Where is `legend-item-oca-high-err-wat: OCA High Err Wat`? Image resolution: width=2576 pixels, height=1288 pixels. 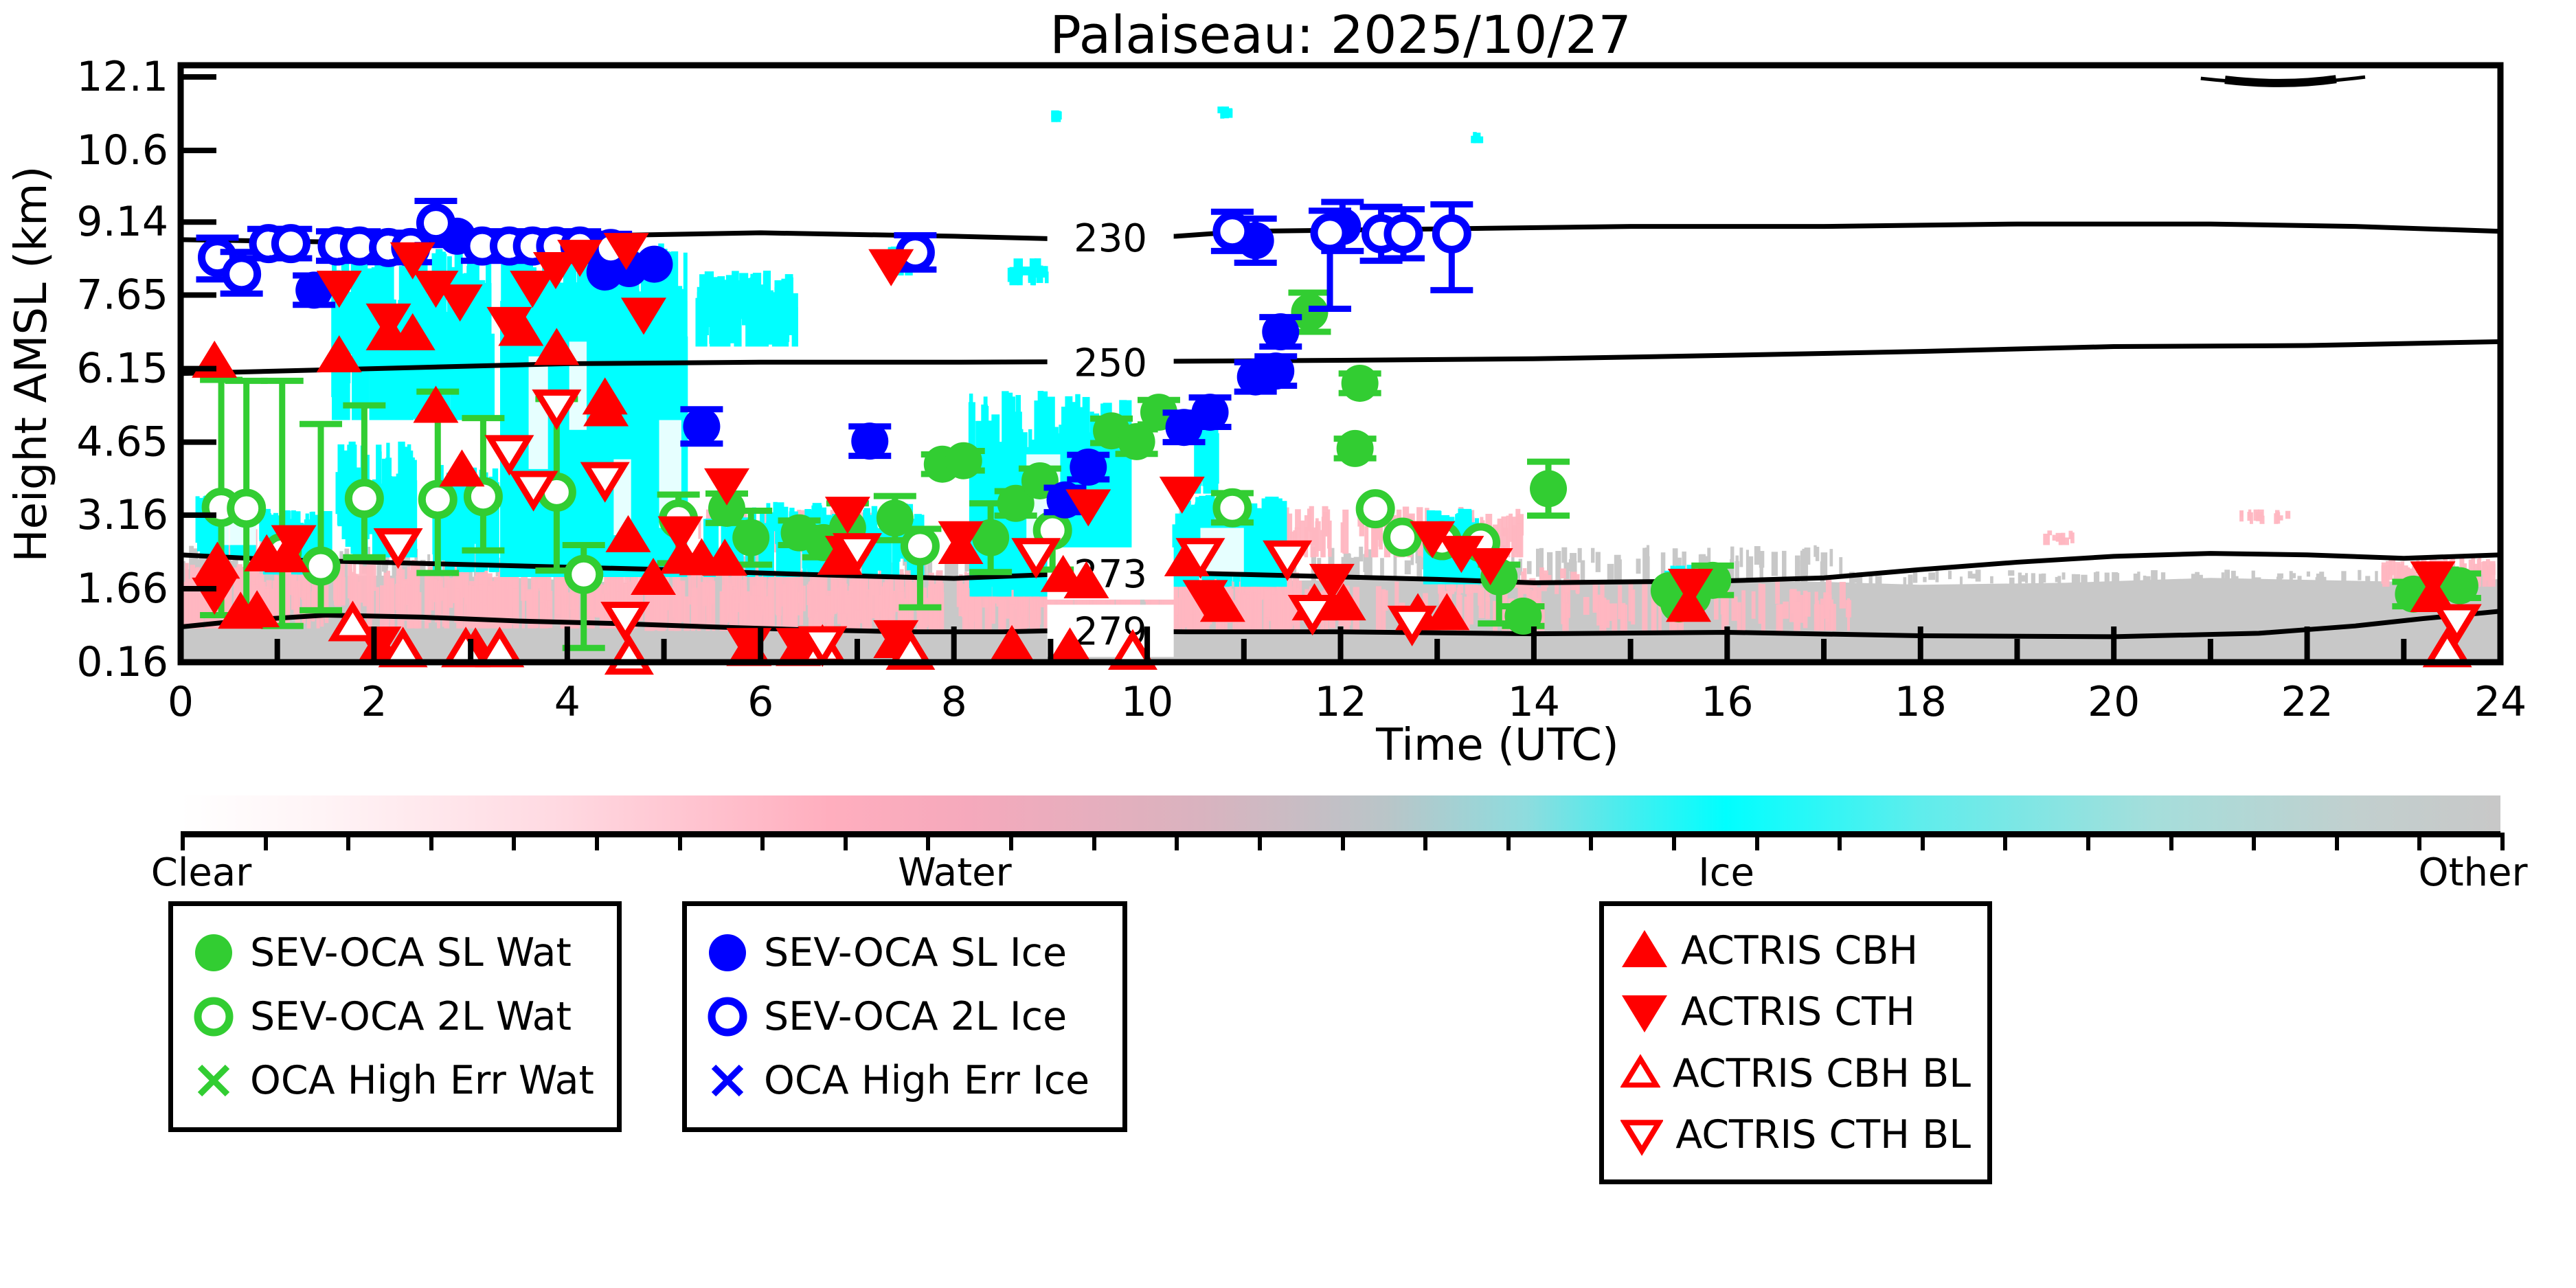 legend-item-oca-high-err-wat: OCA High Err Wat is located at coordinates (395, 1081).